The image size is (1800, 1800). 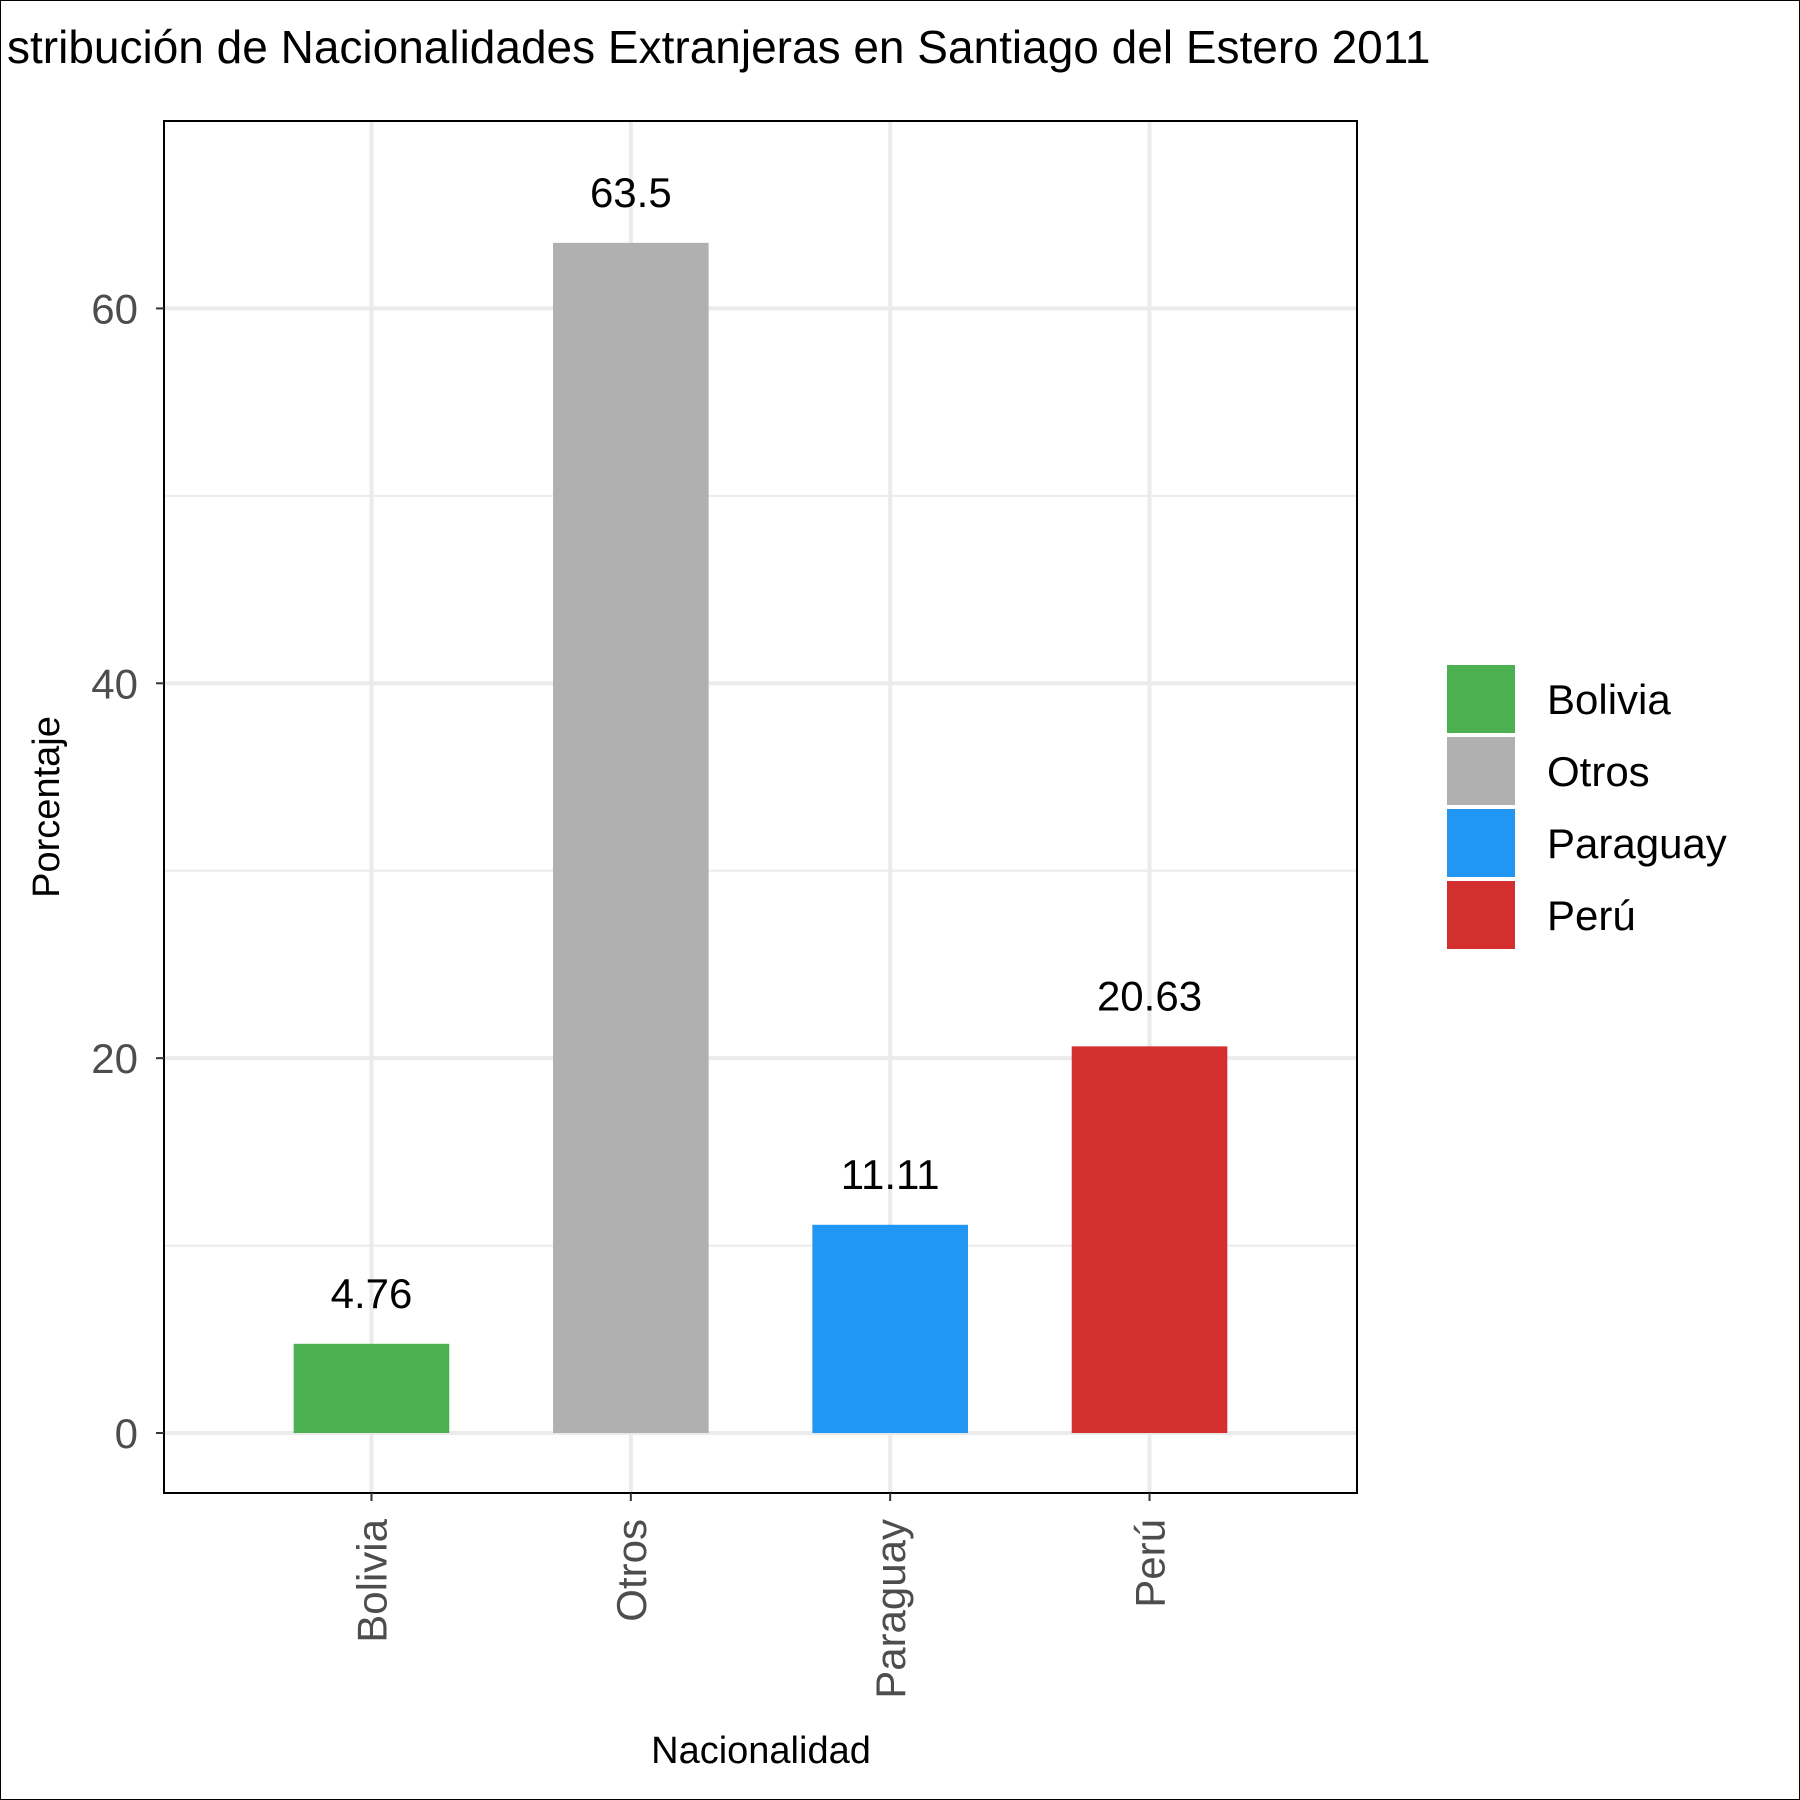 I want to click on y-tick-label: 60, so click(x=114, y=308).